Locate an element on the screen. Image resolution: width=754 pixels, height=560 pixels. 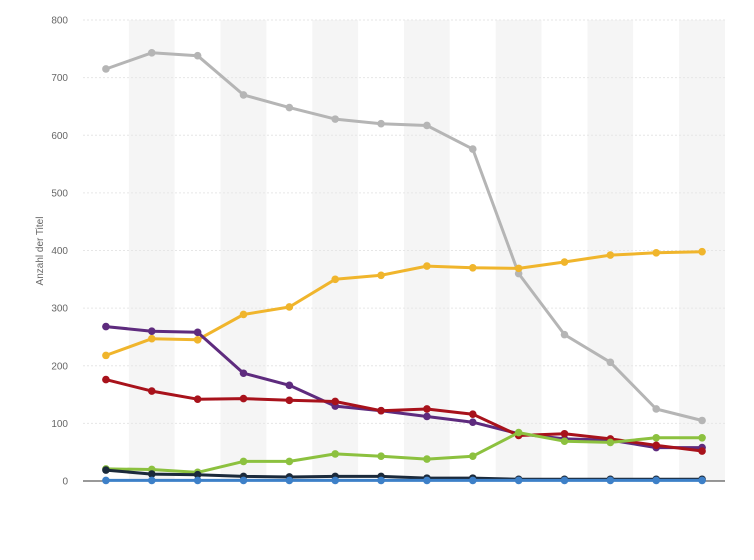
y-axis-label: Anzahl der Titel is located at coordinates (40, 251).